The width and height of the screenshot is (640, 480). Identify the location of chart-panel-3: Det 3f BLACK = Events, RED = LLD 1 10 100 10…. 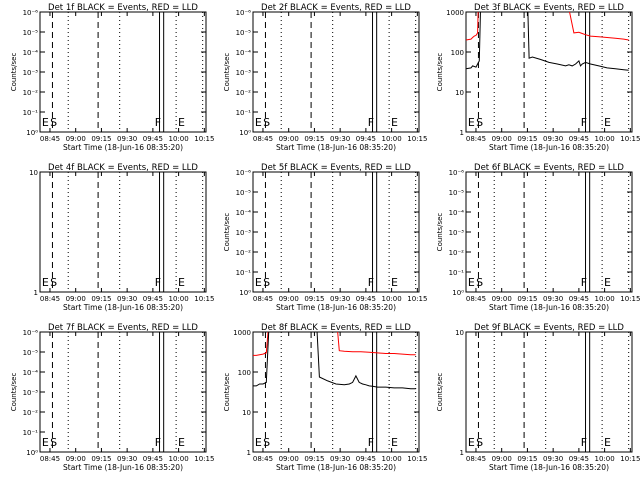
(538, 77).